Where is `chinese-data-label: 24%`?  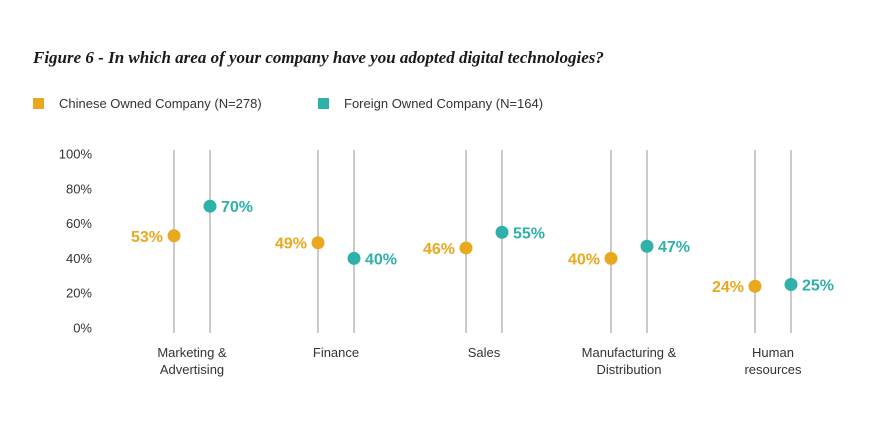
chinese-data-label: 24% is located at coordinates (728, 287).